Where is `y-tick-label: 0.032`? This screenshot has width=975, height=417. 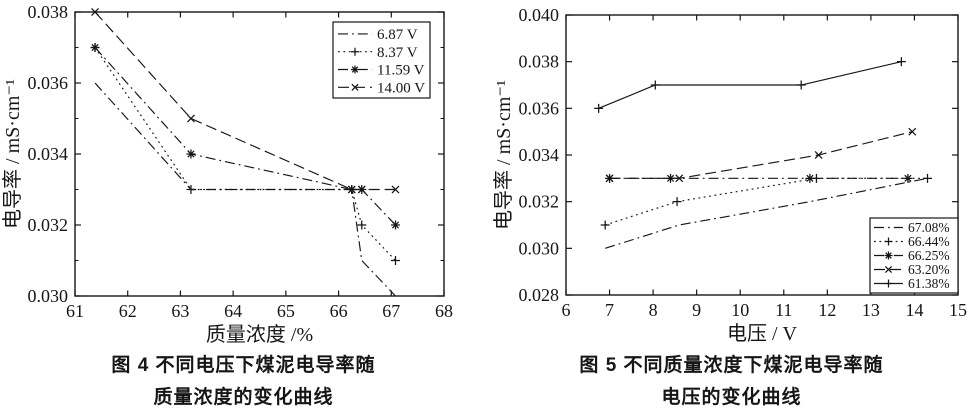 y-tick-label: 0.032 is located at coordinates (539, 202).